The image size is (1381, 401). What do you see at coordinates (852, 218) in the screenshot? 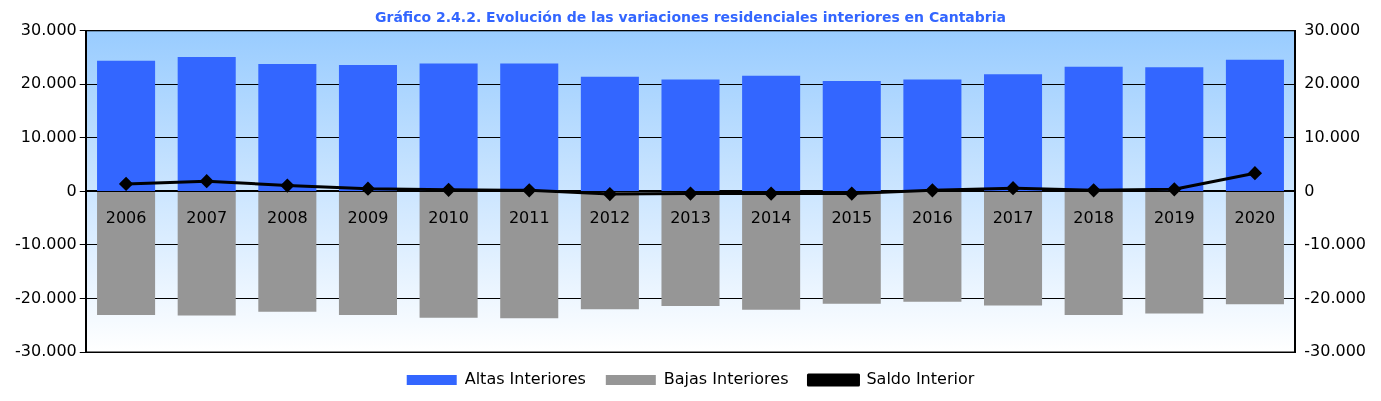
I see `x-tick-label: 2015` at bounding box center [852, 218].